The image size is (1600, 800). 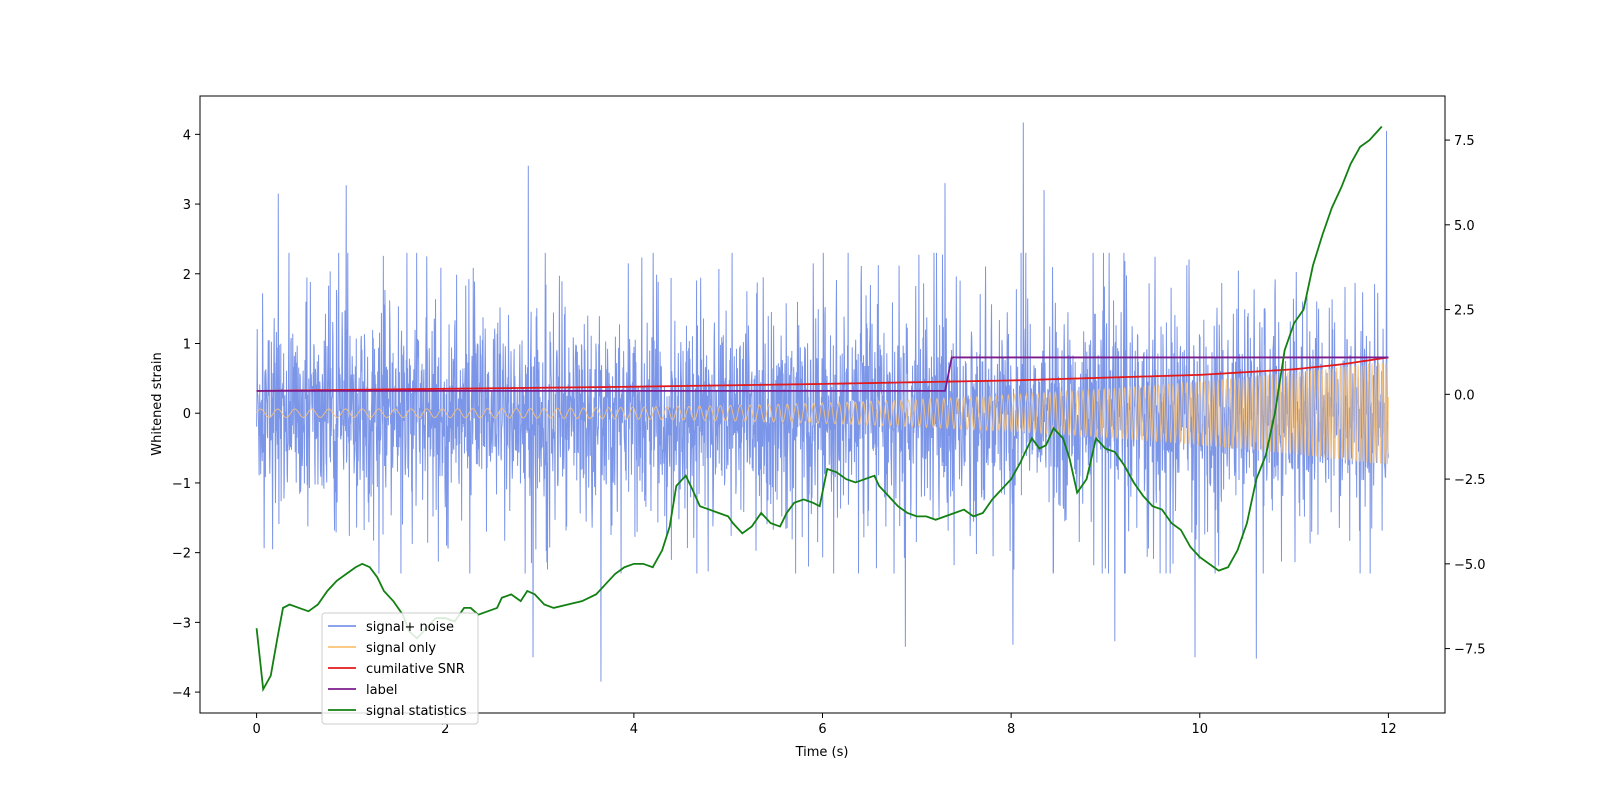 I want to click on legend-item: label, so click(x=362, y=690).